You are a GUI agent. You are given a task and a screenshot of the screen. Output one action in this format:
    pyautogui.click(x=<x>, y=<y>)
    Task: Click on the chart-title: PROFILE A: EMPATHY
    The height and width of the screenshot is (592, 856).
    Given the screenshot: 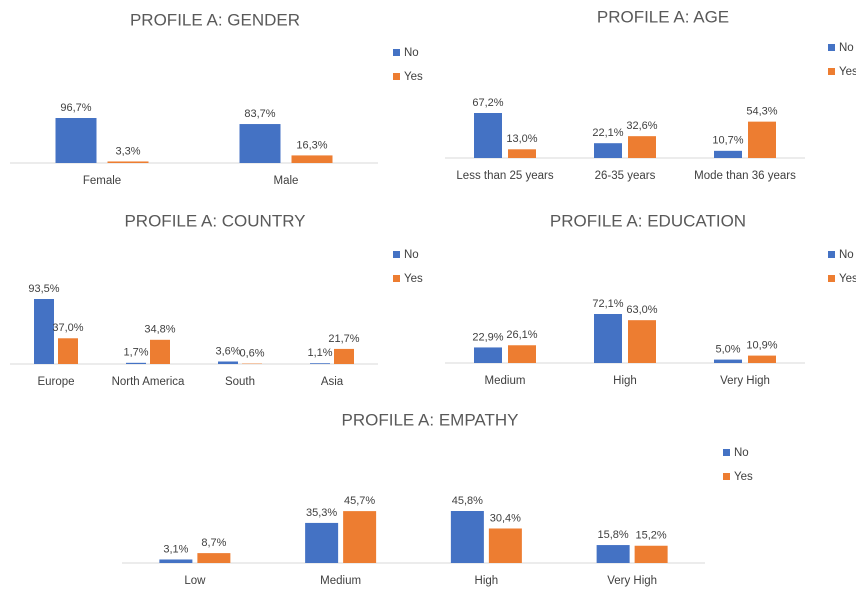 What is the action you would take?
    pyautogui.click(x=430, y=419)
    